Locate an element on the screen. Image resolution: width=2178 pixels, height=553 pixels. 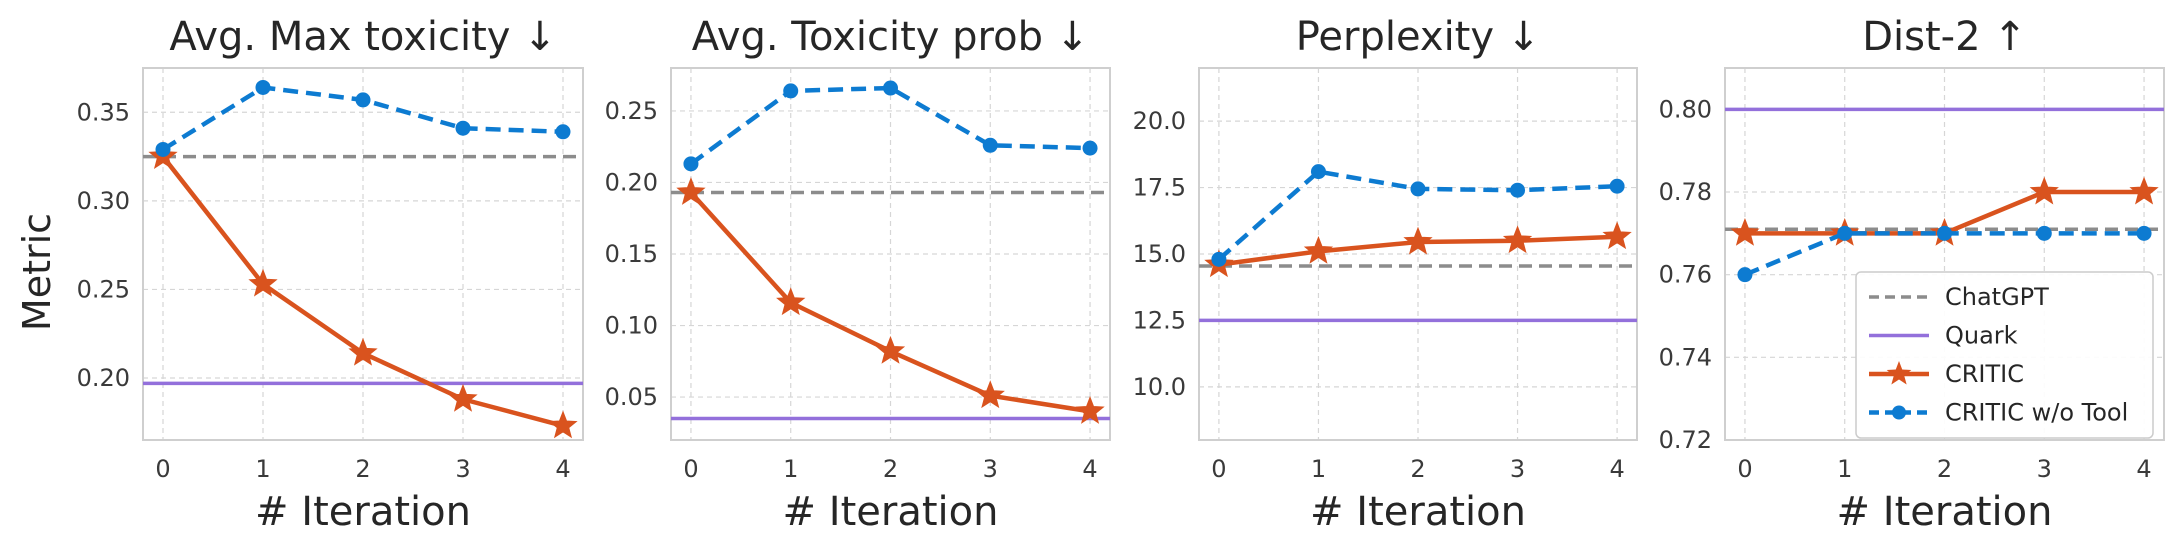
y-axis-label: Metric is located at coordinates (37, 272).